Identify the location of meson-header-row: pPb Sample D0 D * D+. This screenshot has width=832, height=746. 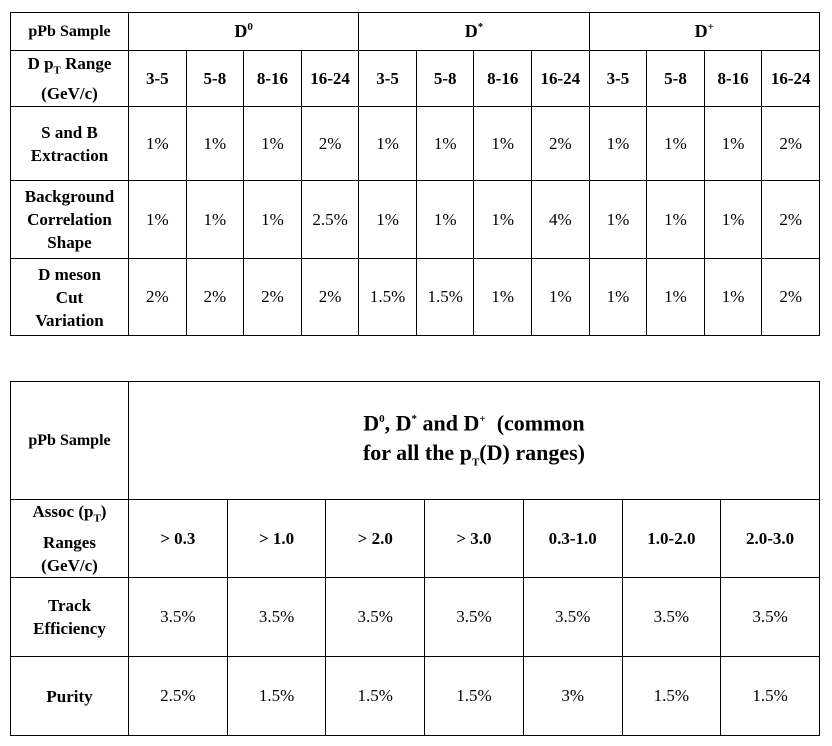
(415, 31).